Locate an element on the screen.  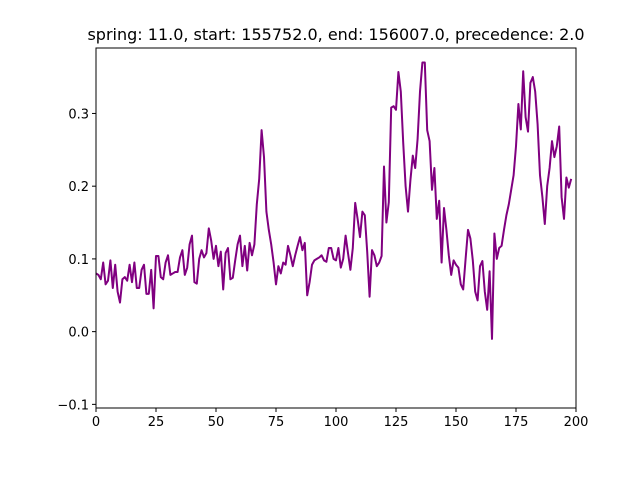
x-tick-label: 50 is located at coordinates (216, 422).